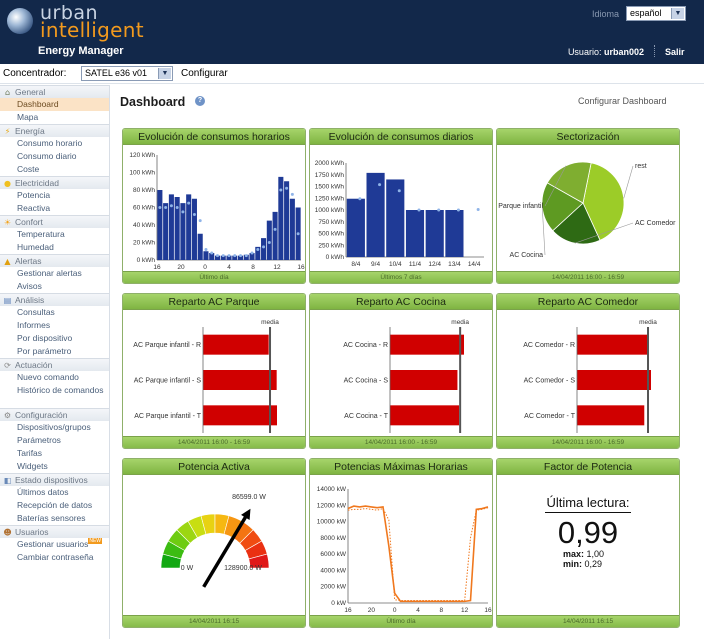 This screenshot has height=639, width=704. Describe the element at coordinates (30, 300) in the screenshot. I see `sidebar-section-title: Análisis` at that location.